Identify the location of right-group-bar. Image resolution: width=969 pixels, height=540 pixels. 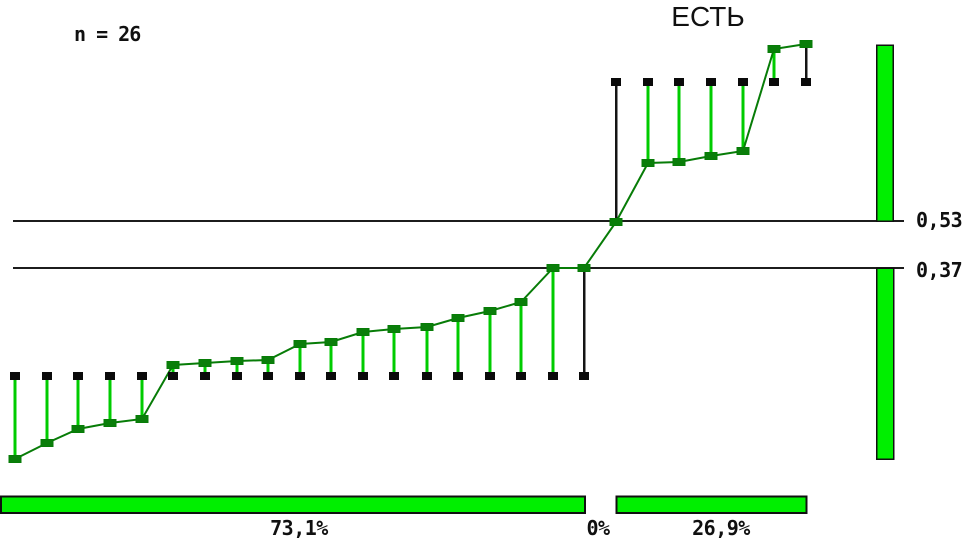
(711, 504).